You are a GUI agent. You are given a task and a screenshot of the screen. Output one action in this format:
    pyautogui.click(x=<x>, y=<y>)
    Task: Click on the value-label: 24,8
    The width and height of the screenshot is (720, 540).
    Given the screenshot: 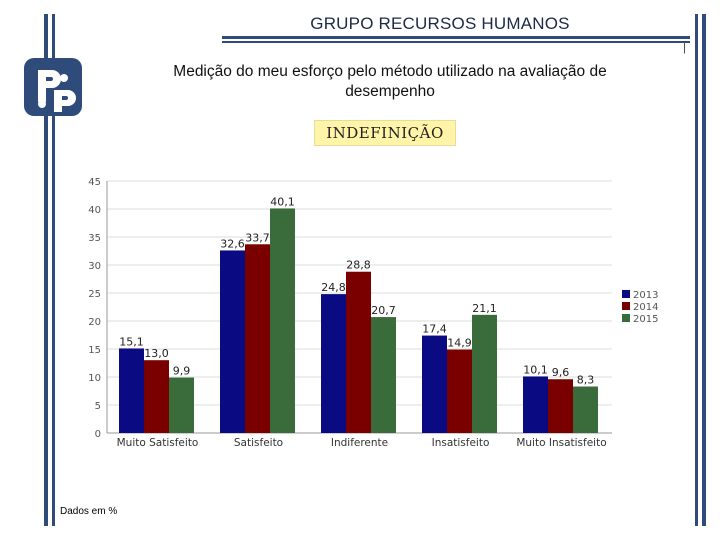 What is the action you would take?
    pyautogui.click(x=333, y=287)
    